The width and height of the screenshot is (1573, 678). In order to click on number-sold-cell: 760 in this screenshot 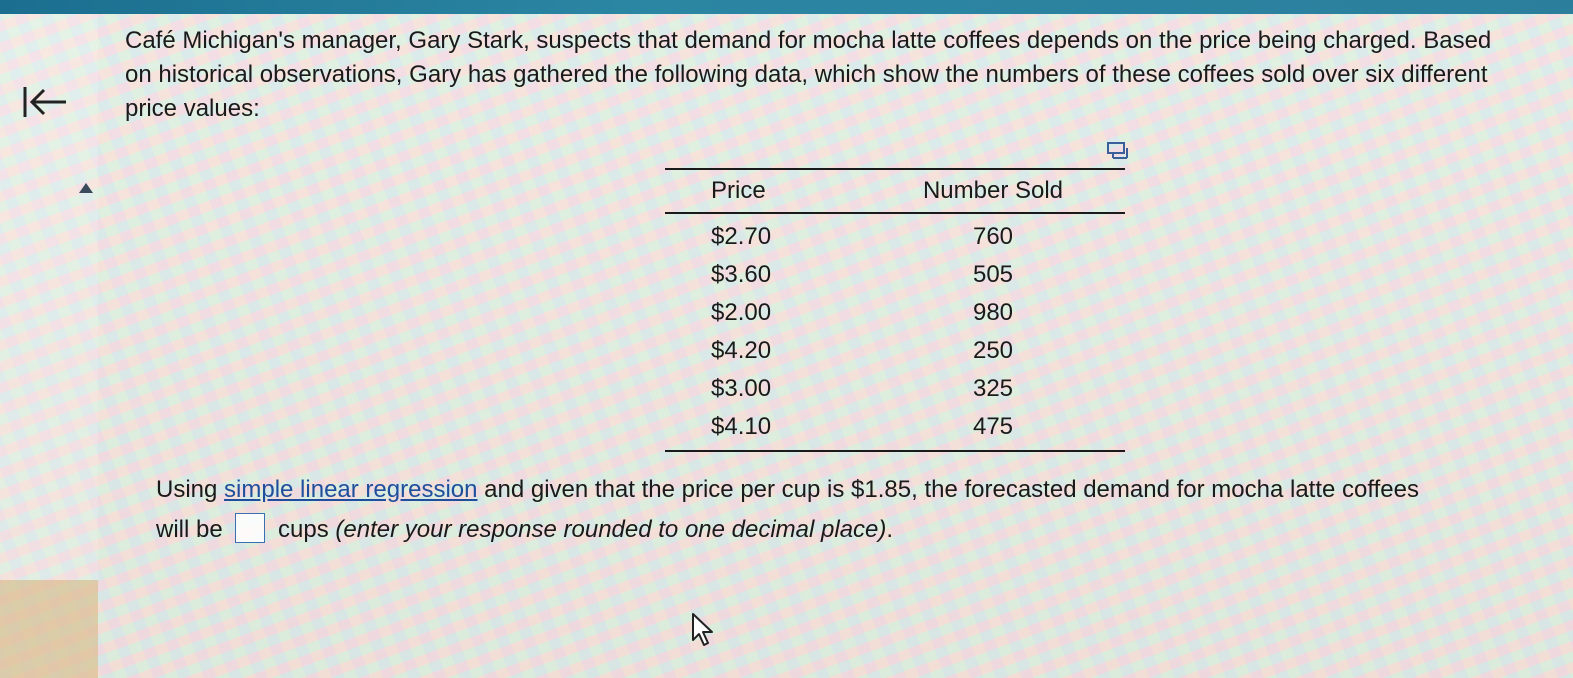, I will do `click(993, 236)`.